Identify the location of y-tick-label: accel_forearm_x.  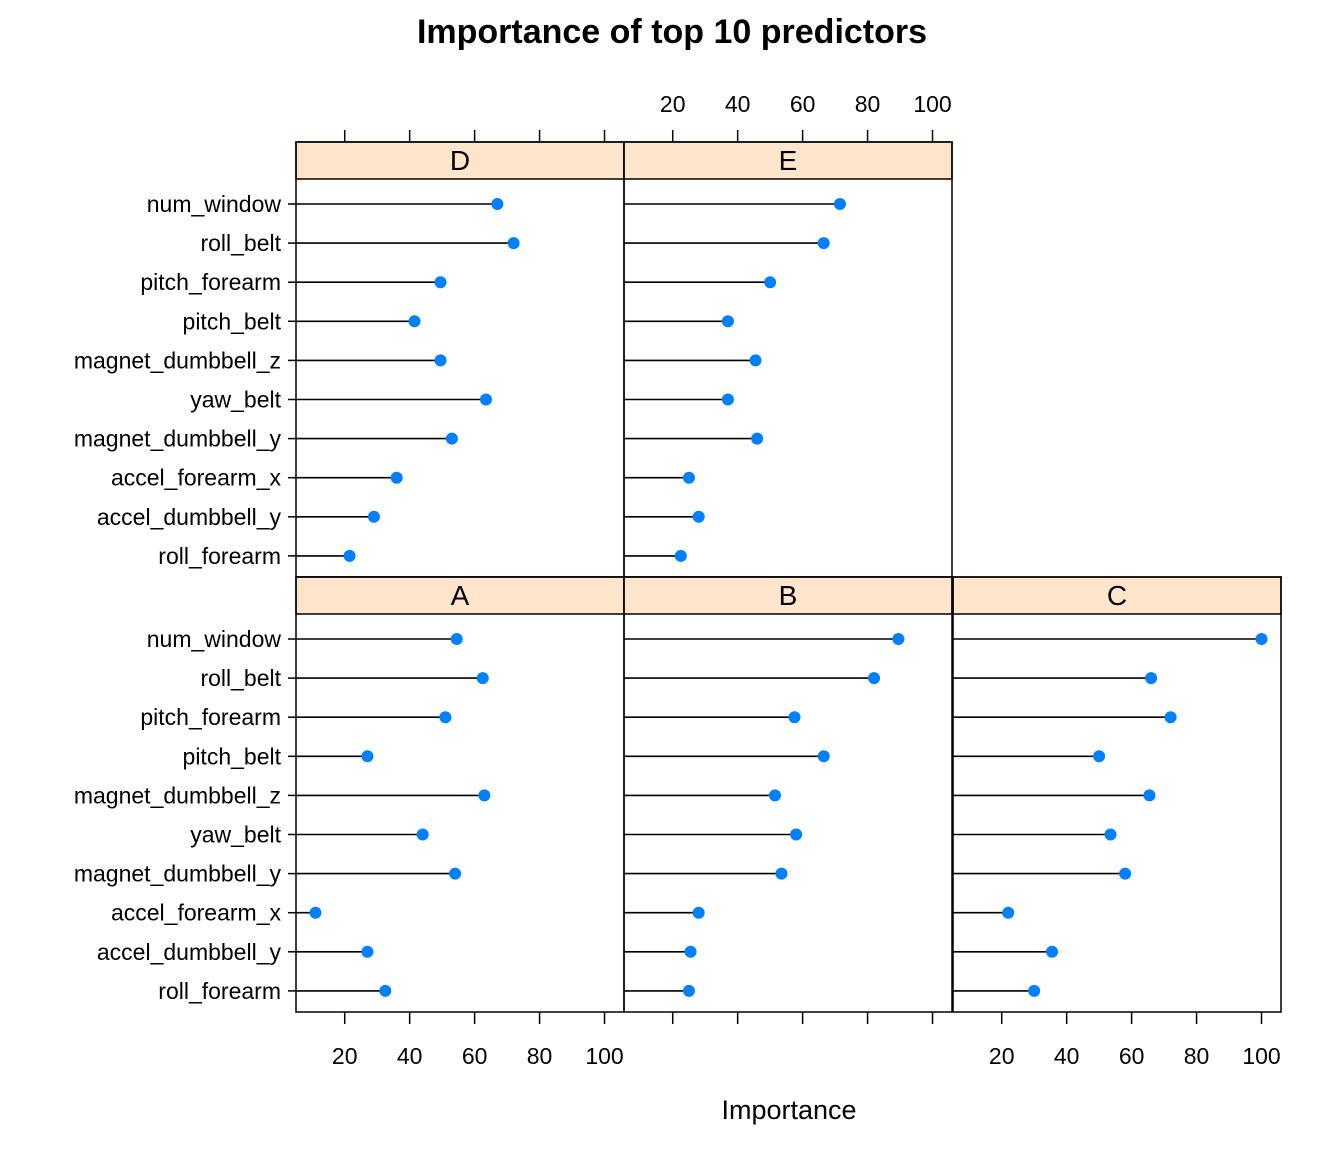
(196, 478).